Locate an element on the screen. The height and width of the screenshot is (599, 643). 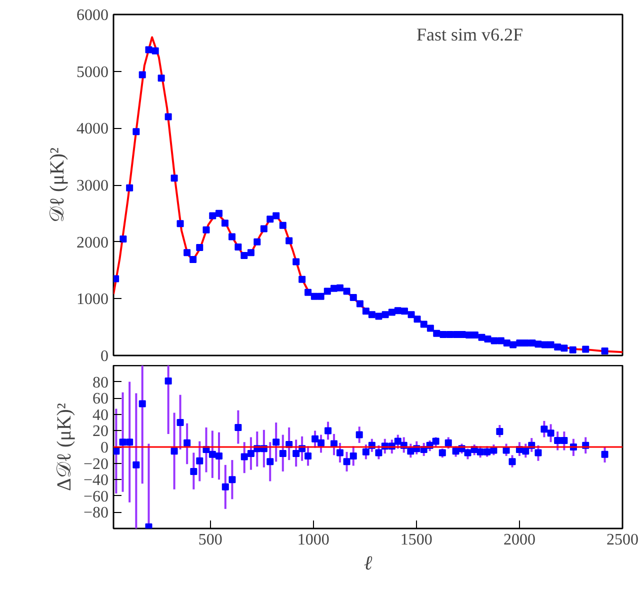
y-tick-label: 3000 is located at coordinates (92, 186).